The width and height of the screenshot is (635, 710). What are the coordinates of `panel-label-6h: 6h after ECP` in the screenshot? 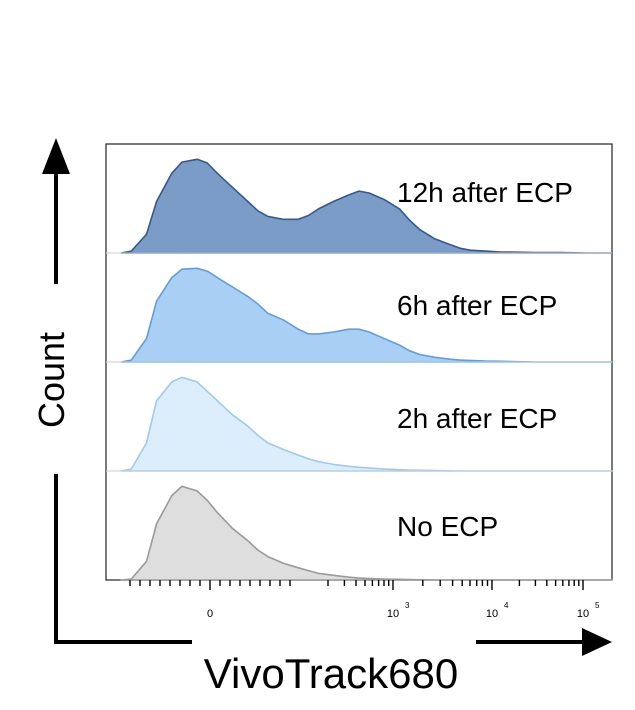 It's located at (477, 305).